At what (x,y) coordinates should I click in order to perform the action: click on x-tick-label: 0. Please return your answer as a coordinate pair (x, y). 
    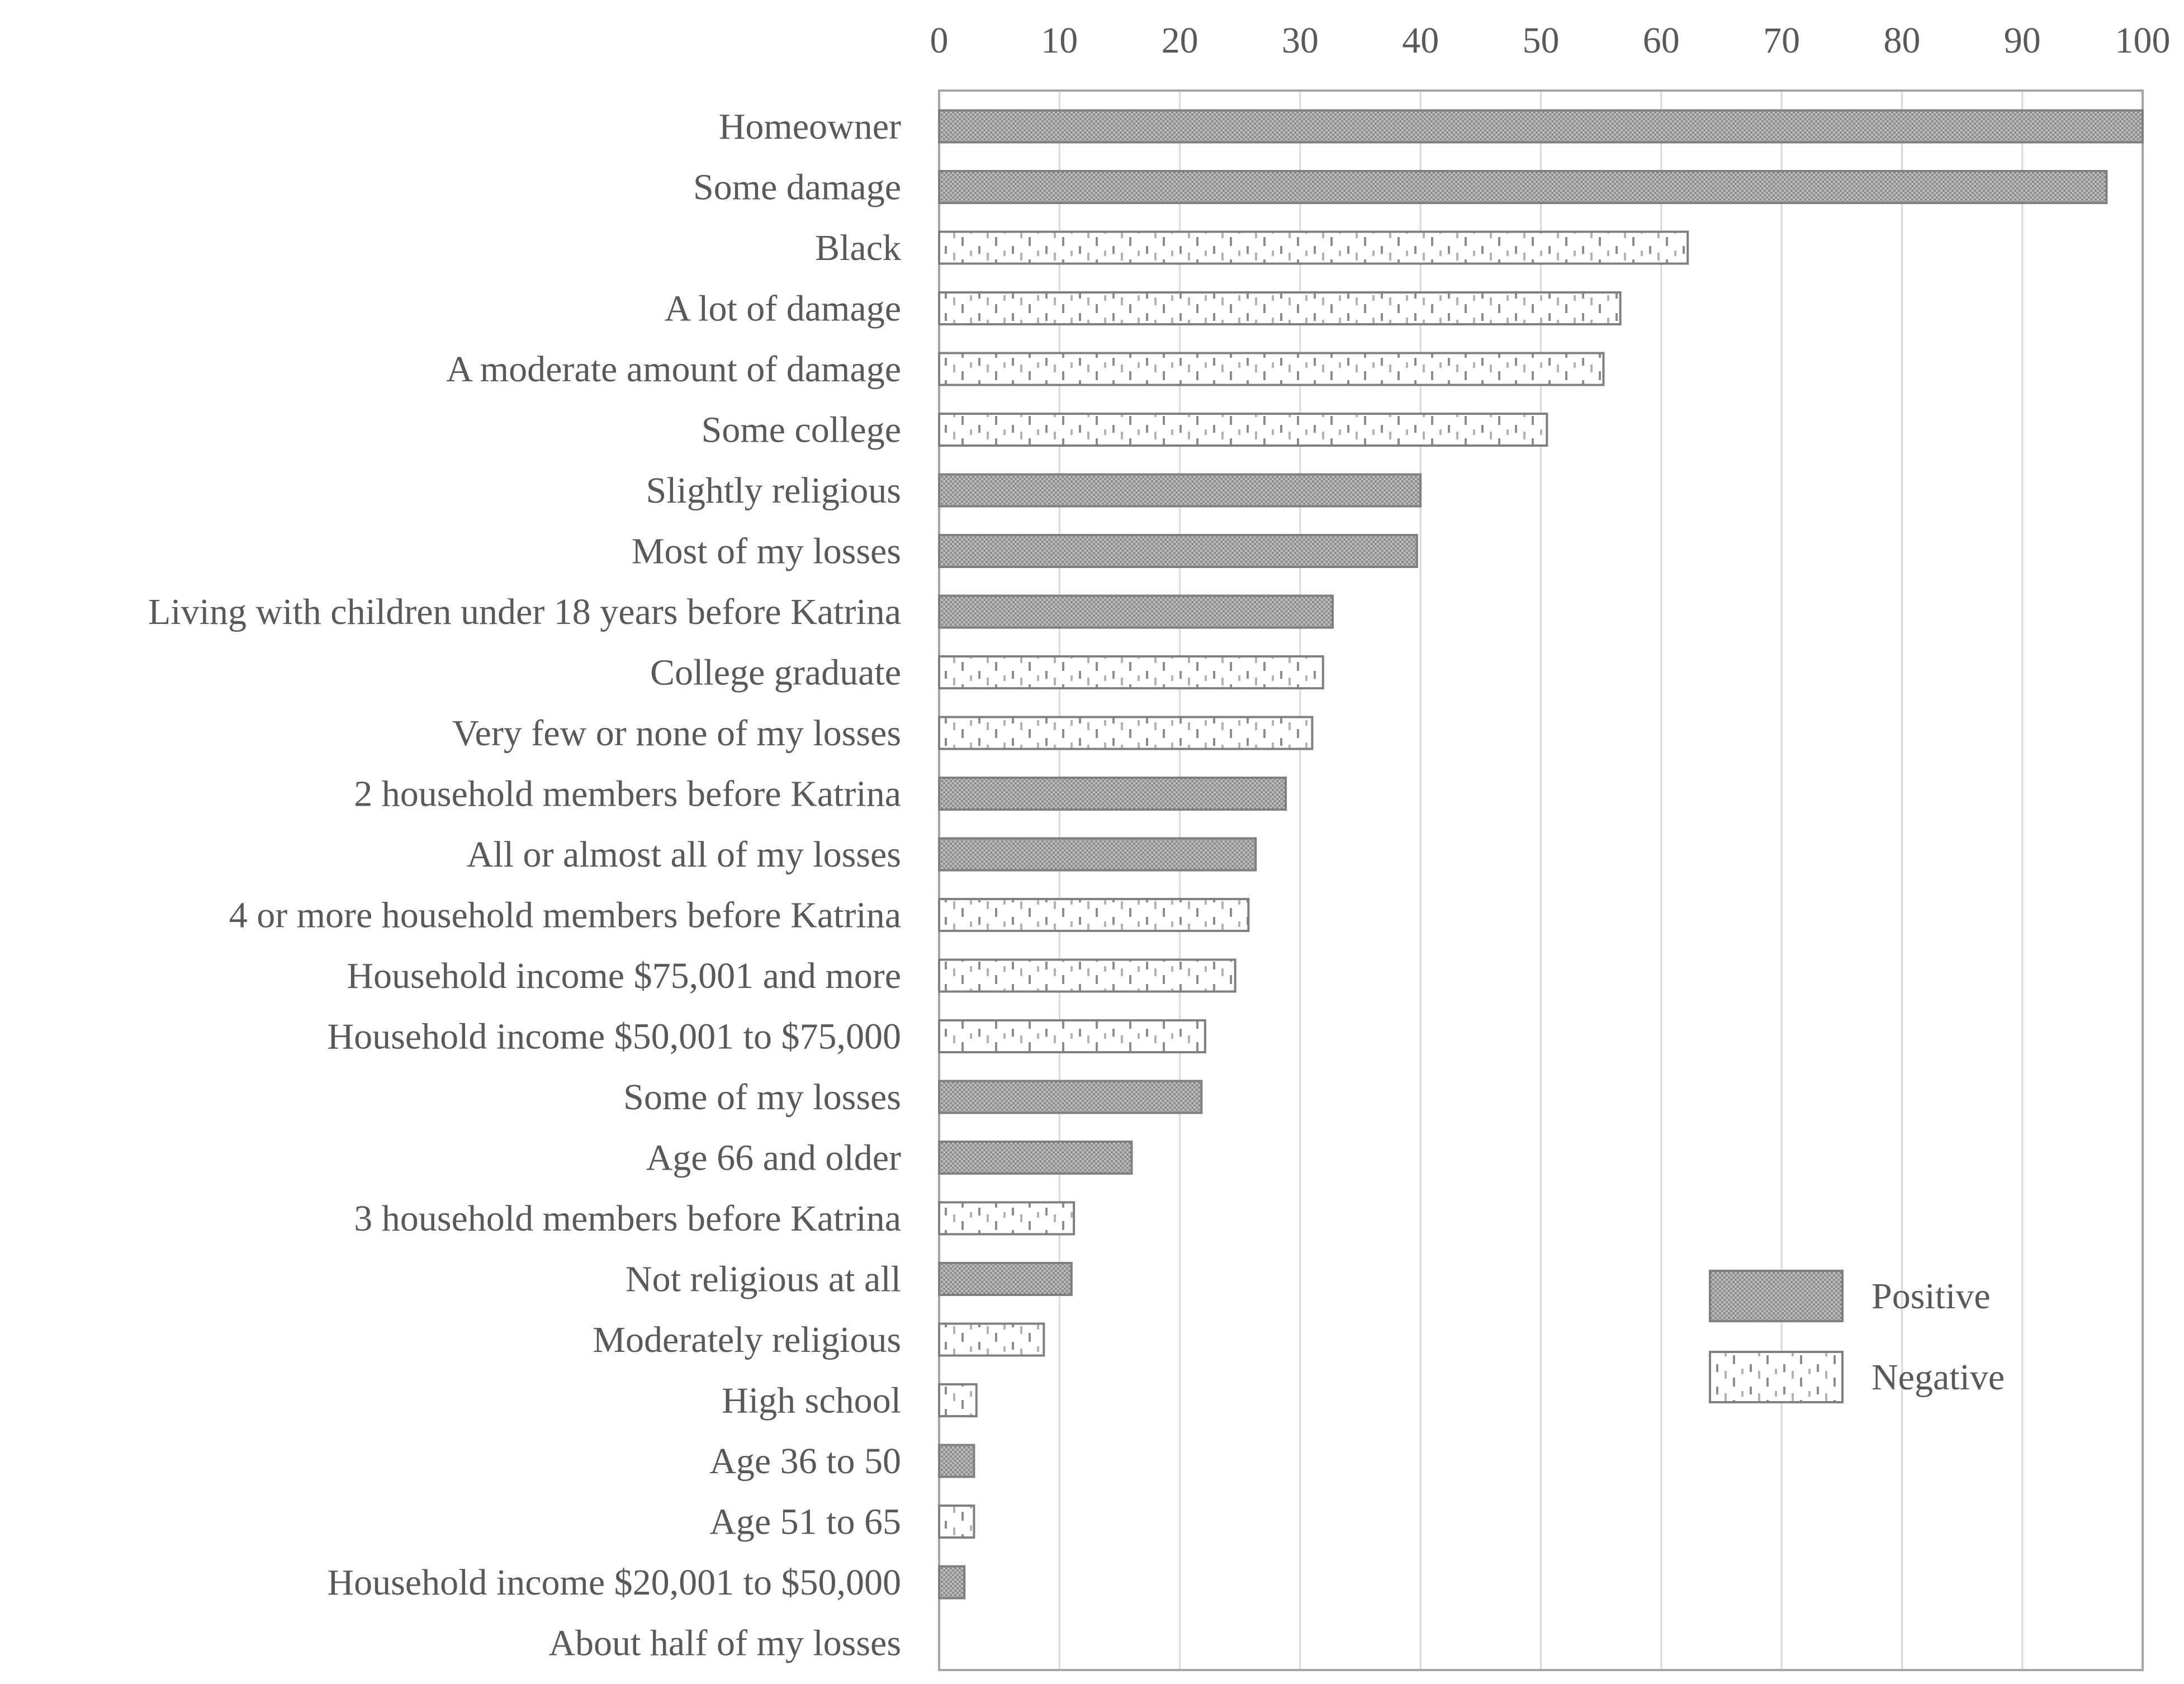
    Looking at the image, I should click on (939, 40).